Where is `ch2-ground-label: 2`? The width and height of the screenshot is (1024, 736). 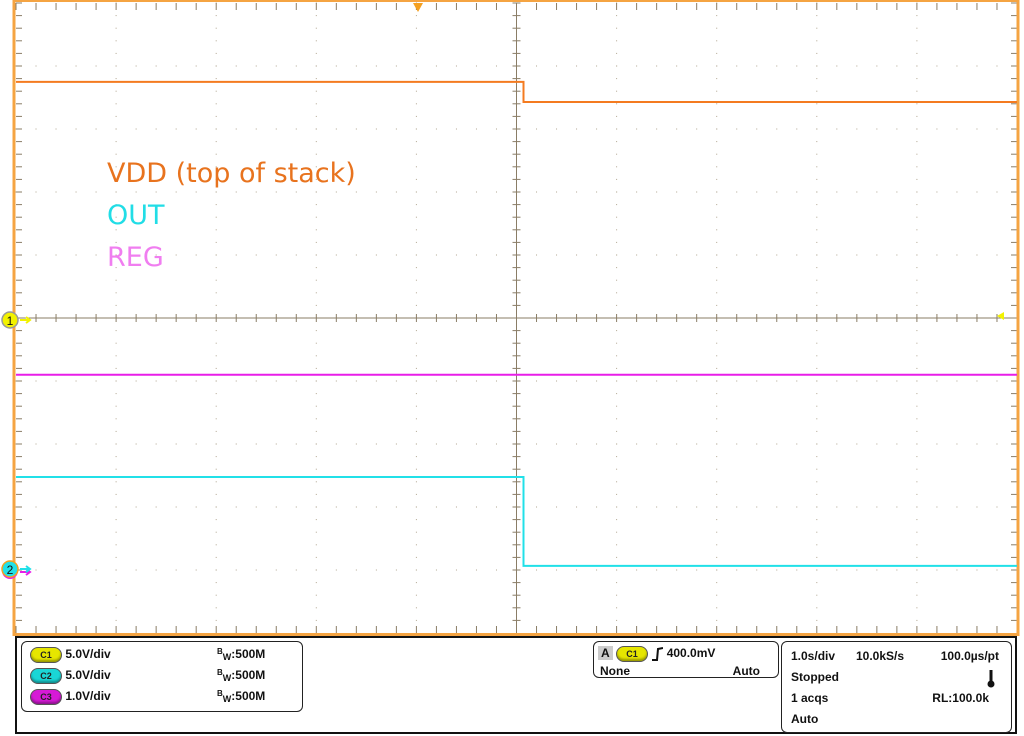
ch2-ground-label: 2 is located at coordinates (10, 570).